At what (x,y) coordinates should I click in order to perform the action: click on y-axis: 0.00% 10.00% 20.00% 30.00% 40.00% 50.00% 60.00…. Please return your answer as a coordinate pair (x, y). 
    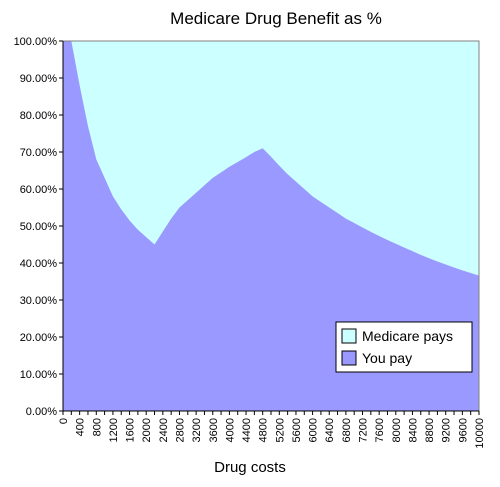
    Looking at the image, I should click on (39, 227).